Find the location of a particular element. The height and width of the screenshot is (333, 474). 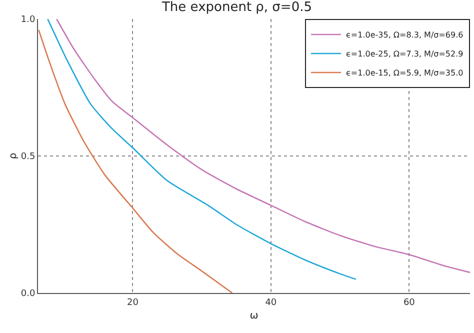

legend-label: ϵ=1.0e-15, Ω=5.9, M/σ=35.0 is located at coordinates (405, 73).